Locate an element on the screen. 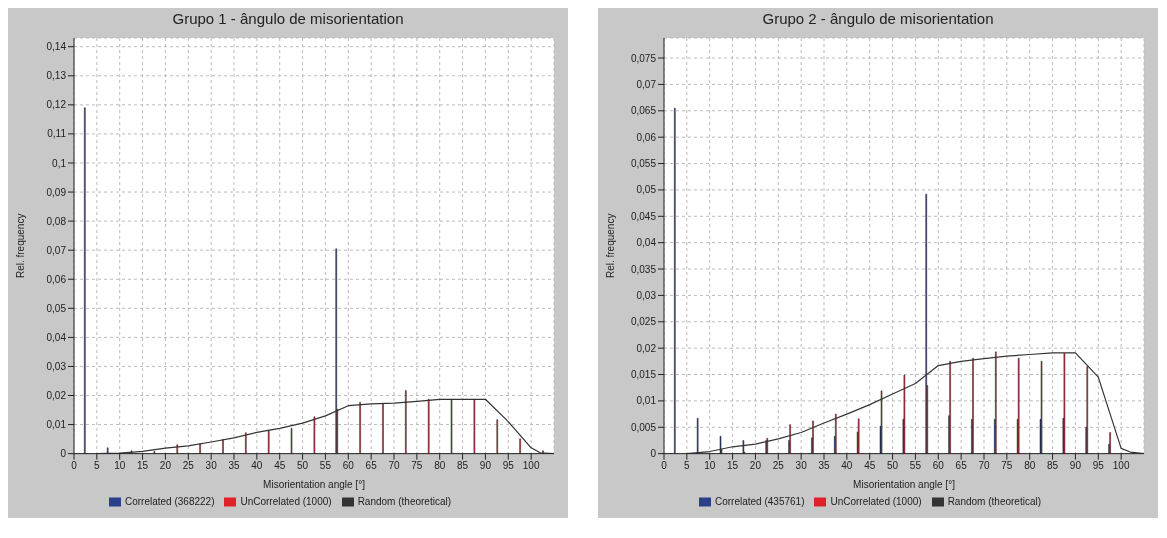 The image size is (1167, 538). y-tick-label: 0,09 is located at coordinates (56, 192).